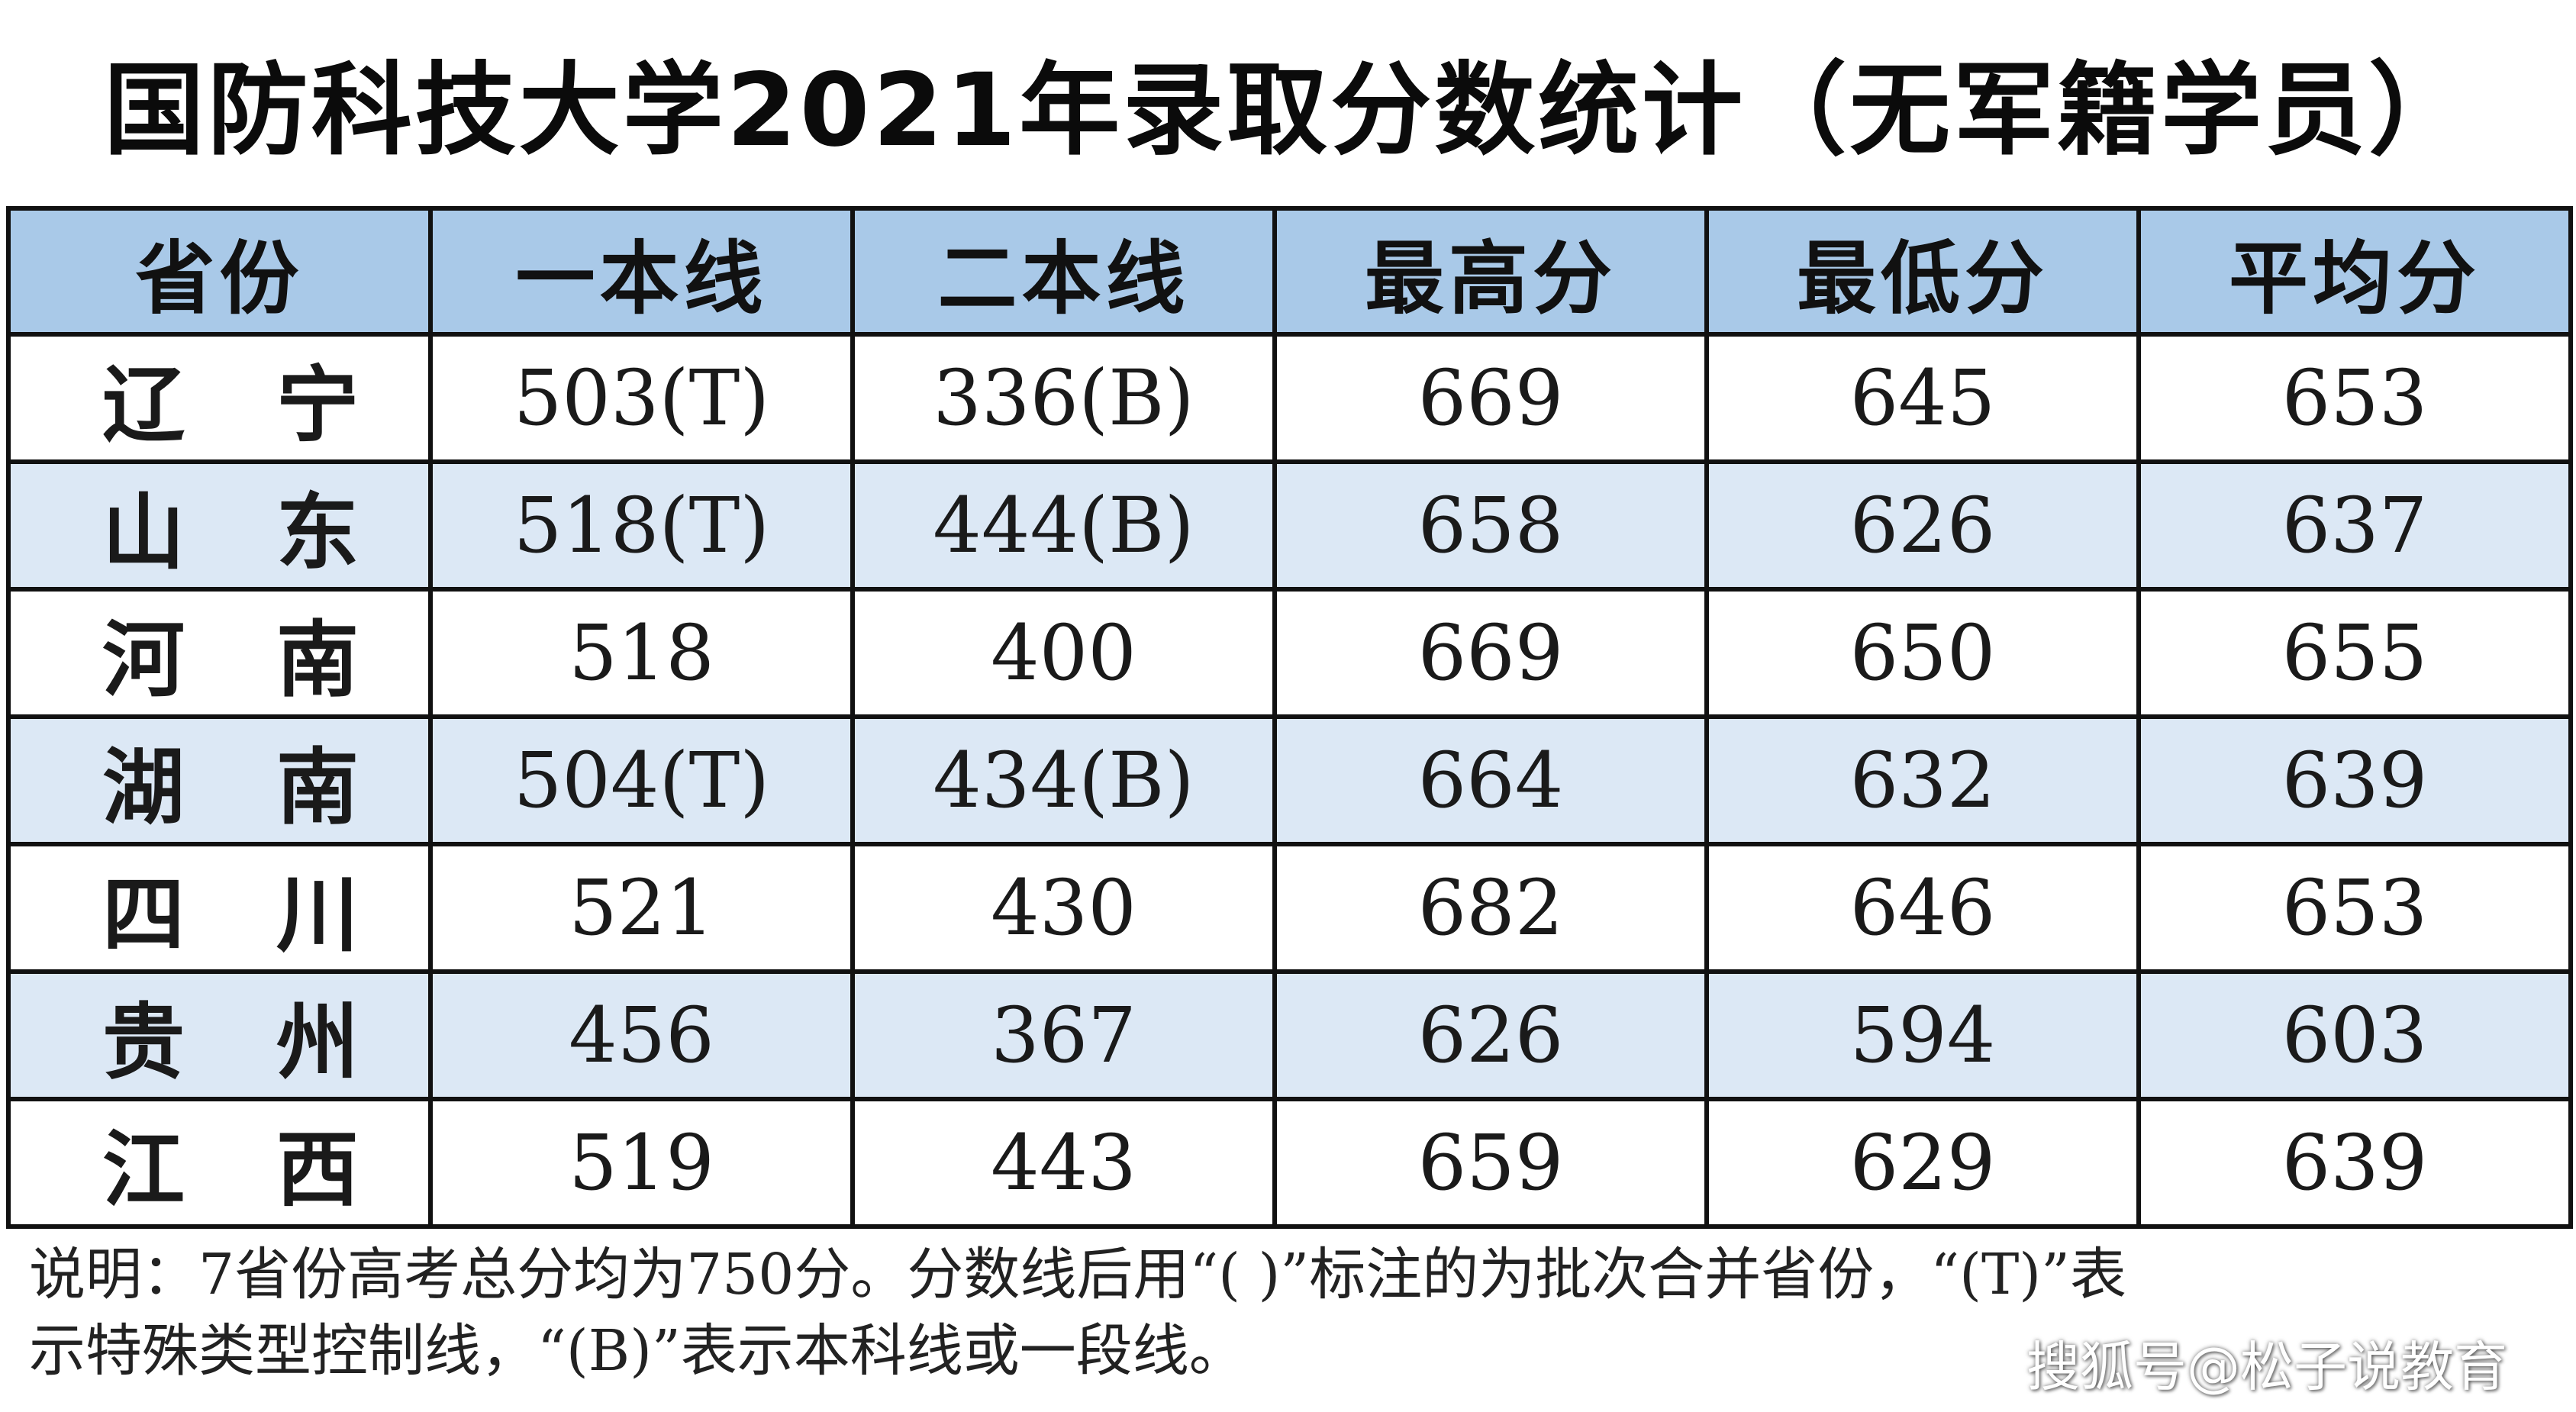  Describe the element at coordinates (1491, 780) in the screenshot. I see `max-score-cell: 664` at that location.